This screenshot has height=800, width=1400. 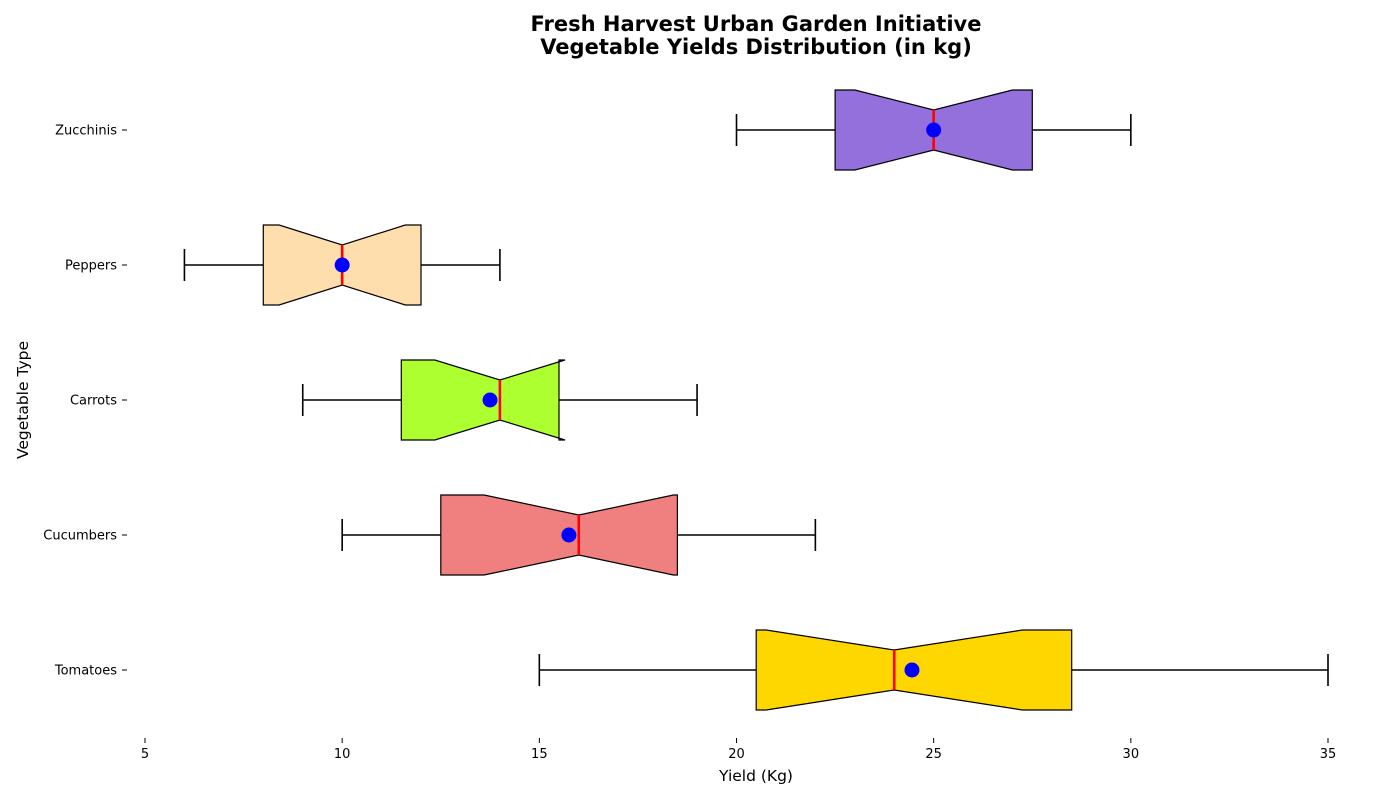 What do you see at coordinates (23, 400) in the screenshot?
I see `y-axis-label: Vegetable Type` at bounding box center [23, 400].